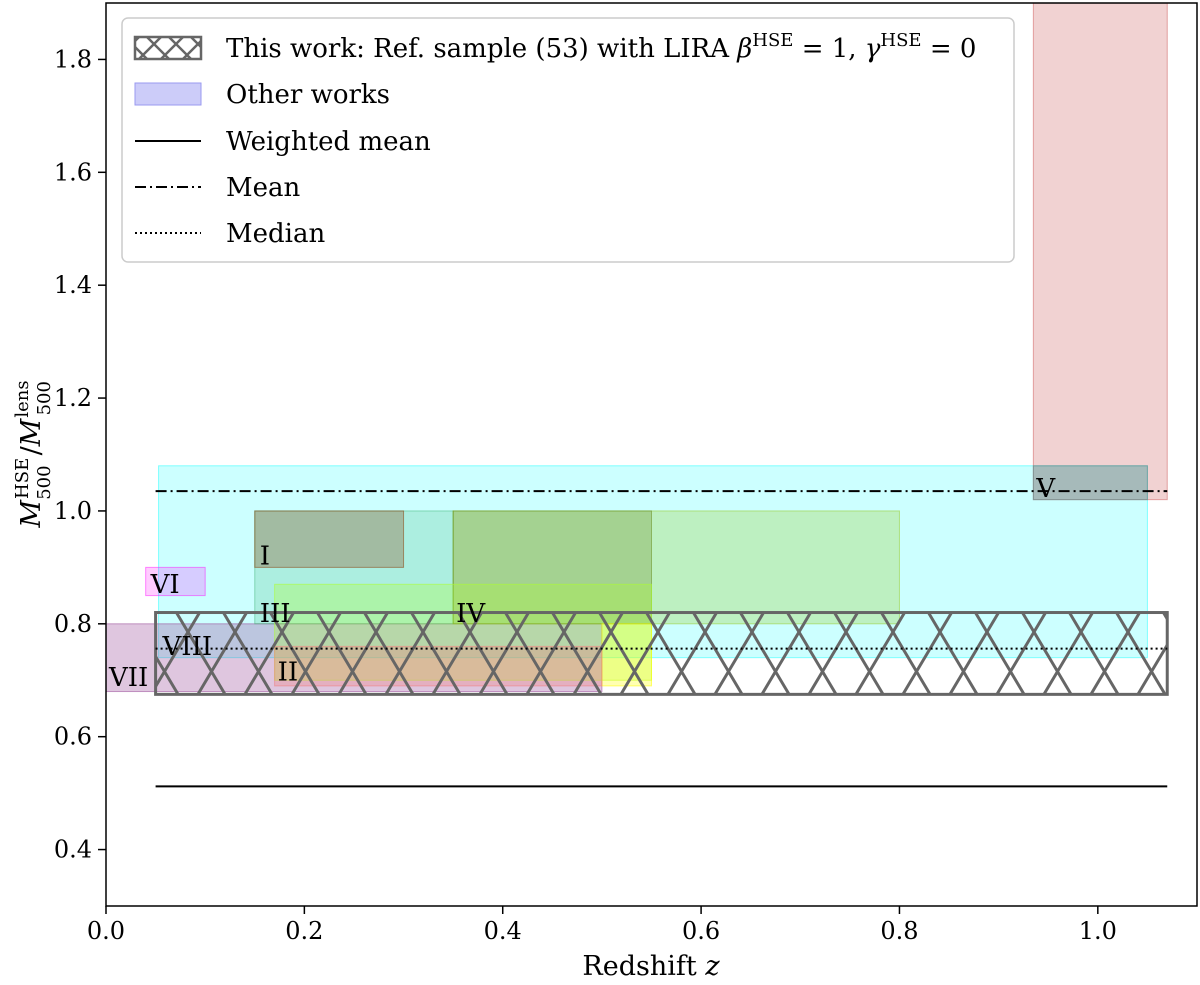  Describe the element at coordinates (187, 647) in the screenshot. I see `region-label-viii: VIII` at that location.